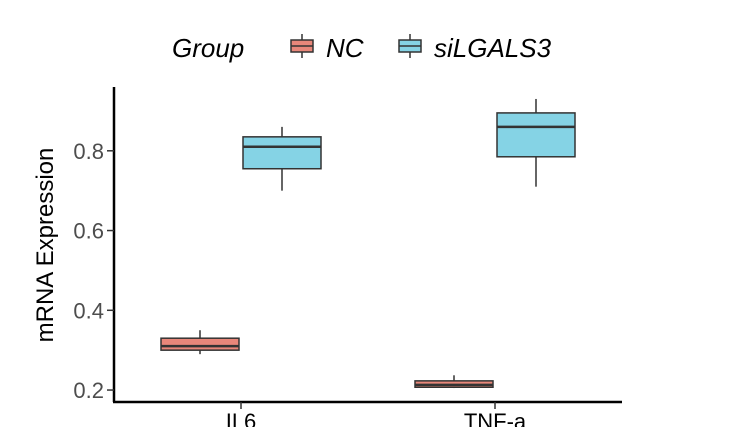  I want to click on box-silgals3-tnf-a, so click(536, 142).